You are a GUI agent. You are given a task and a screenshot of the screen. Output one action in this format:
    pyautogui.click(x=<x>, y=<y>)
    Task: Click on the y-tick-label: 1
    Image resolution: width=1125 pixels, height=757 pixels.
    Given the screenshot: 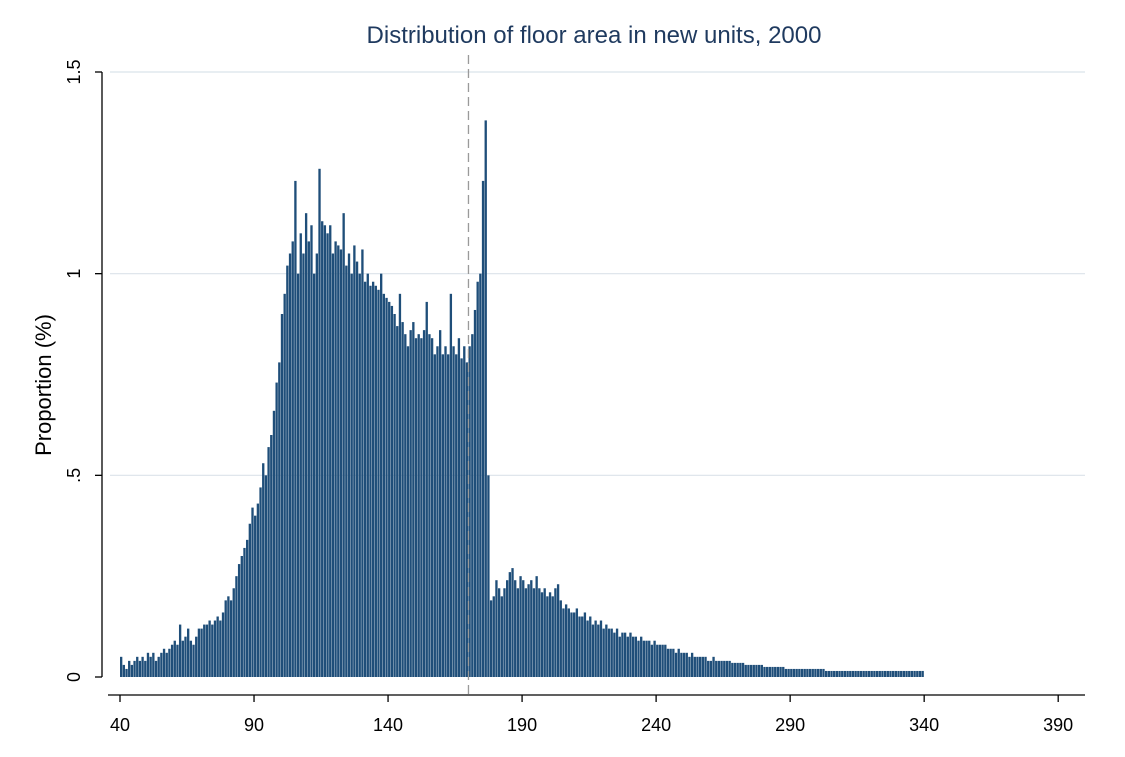 What is the action you would take?
    pyautogui.click(x=74, y=274)
    